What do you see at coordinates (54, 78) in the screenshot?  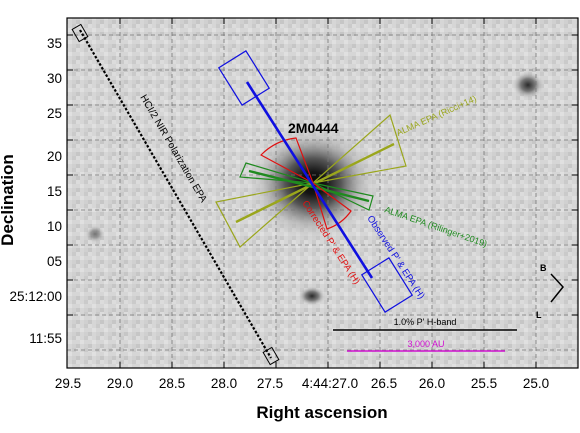 I see `y-tick-label: 30` at bounding box center [54, 78].